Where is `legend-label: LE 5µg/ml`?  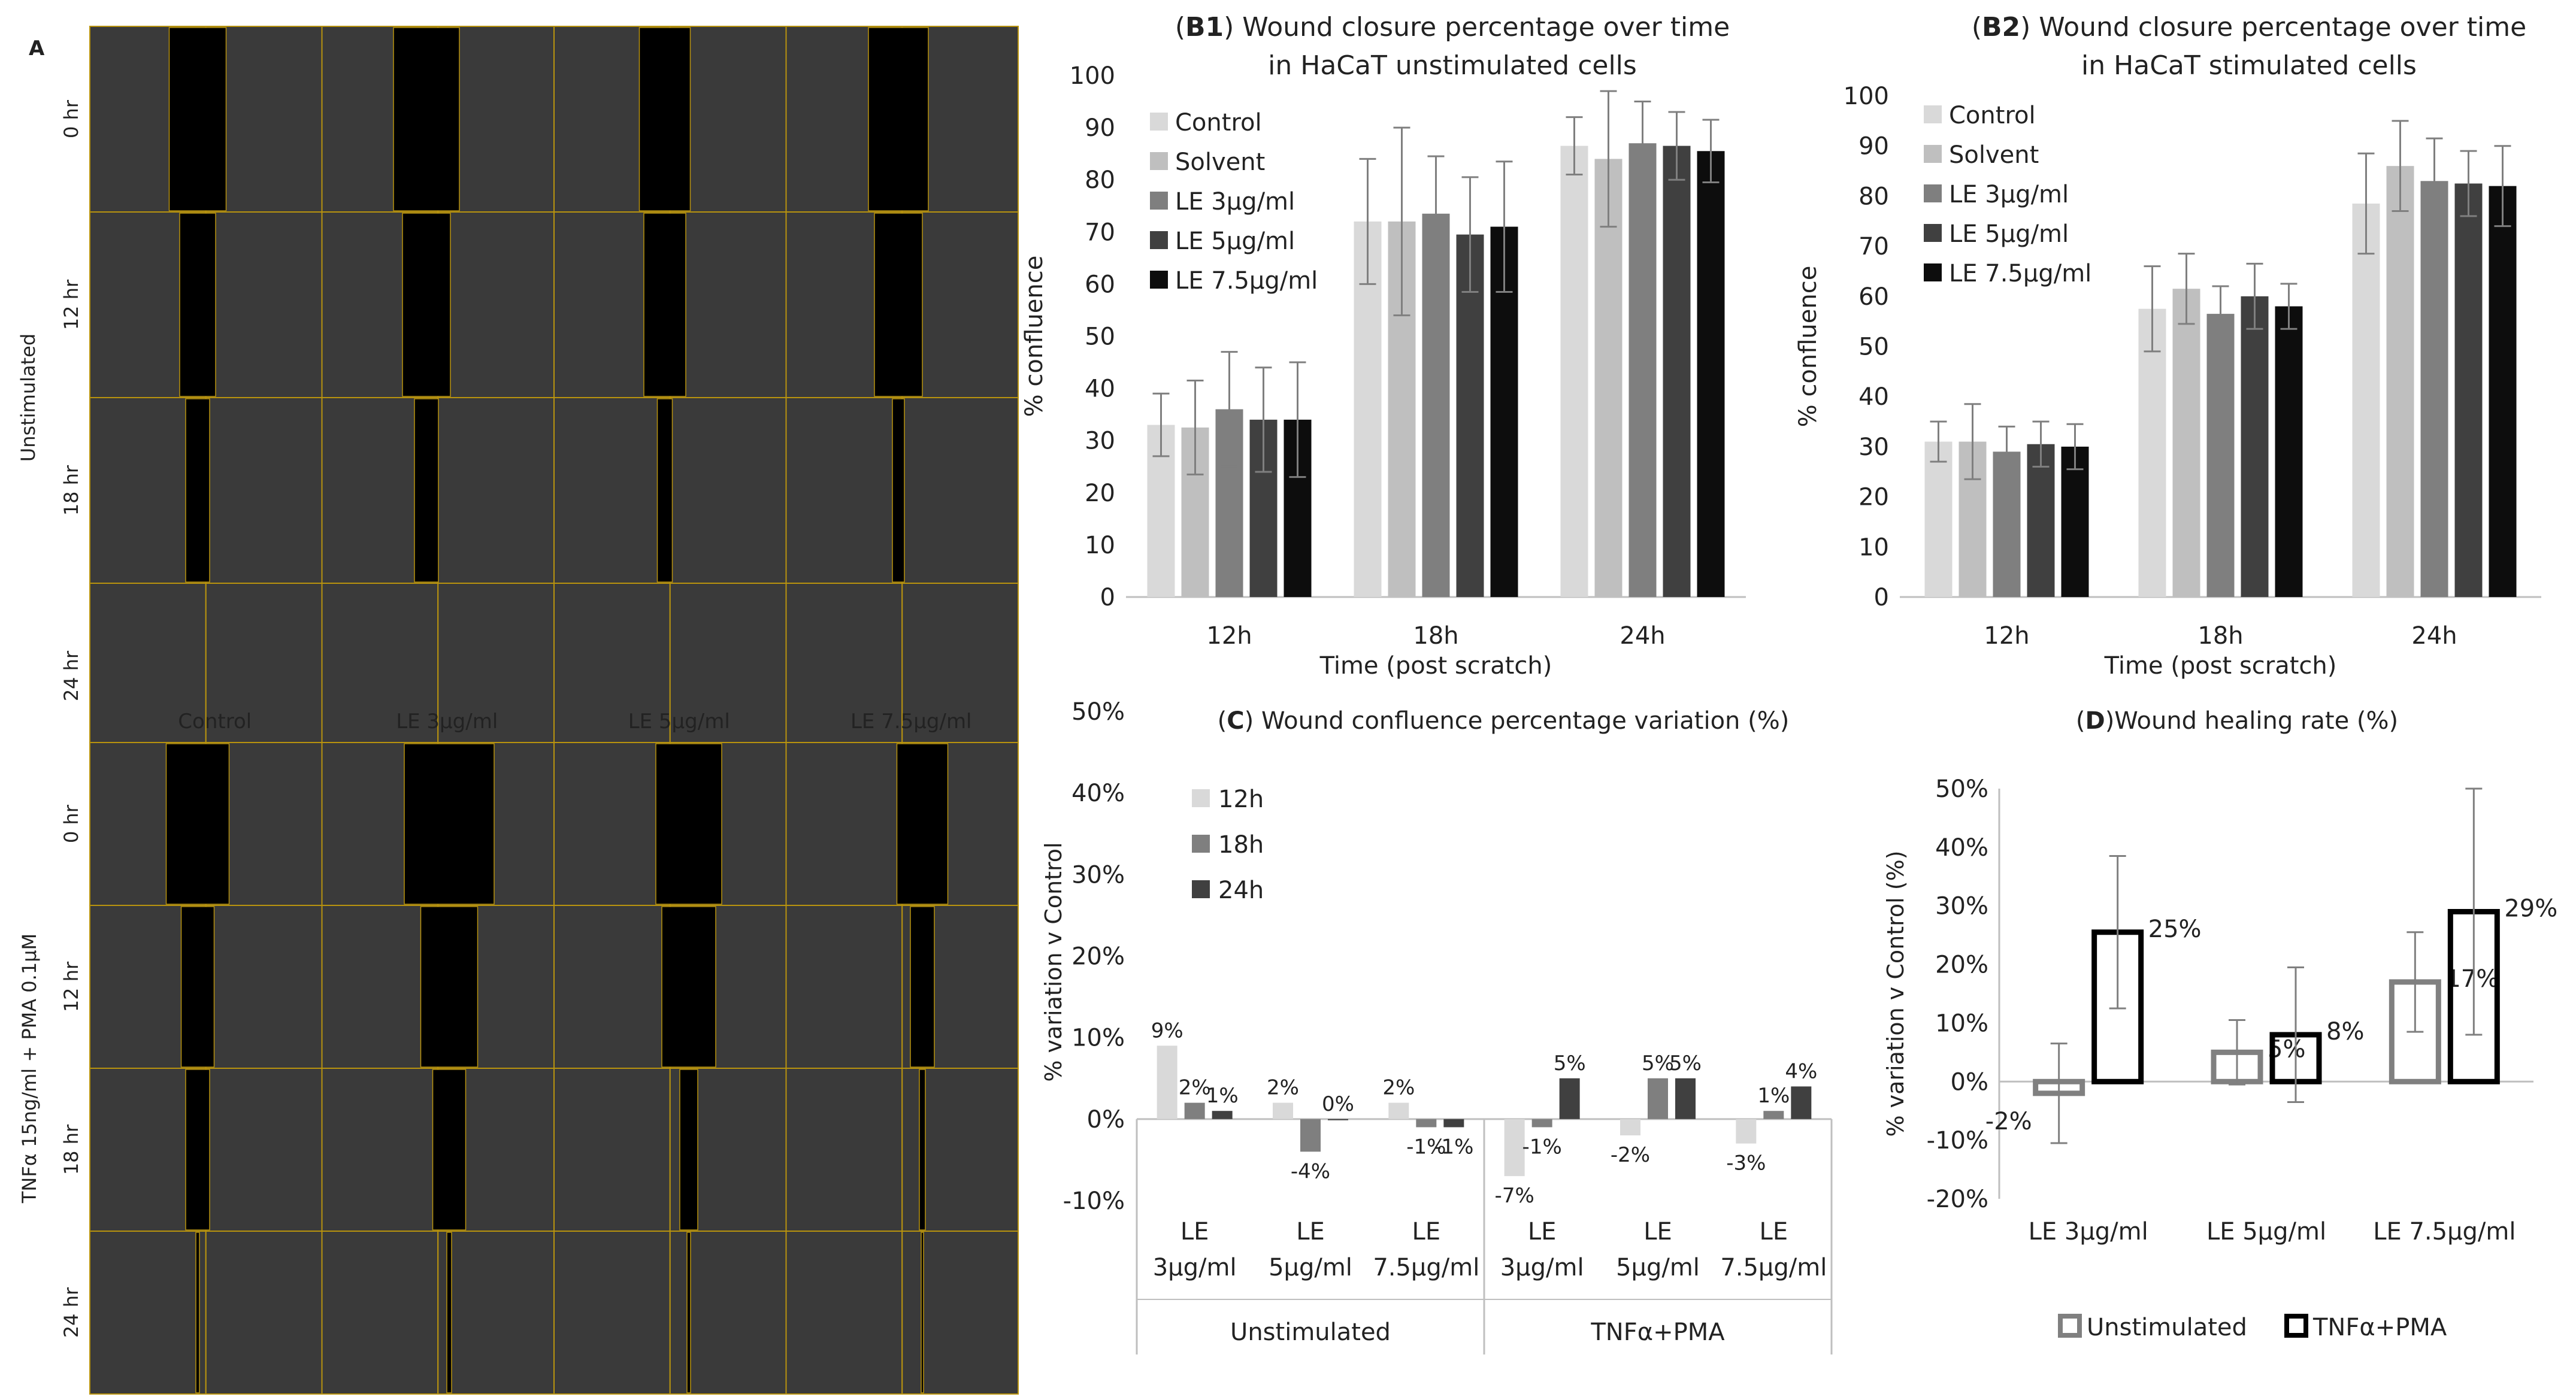
legend-label: LE 5µg/ml is located at coordinates (2009, 234).